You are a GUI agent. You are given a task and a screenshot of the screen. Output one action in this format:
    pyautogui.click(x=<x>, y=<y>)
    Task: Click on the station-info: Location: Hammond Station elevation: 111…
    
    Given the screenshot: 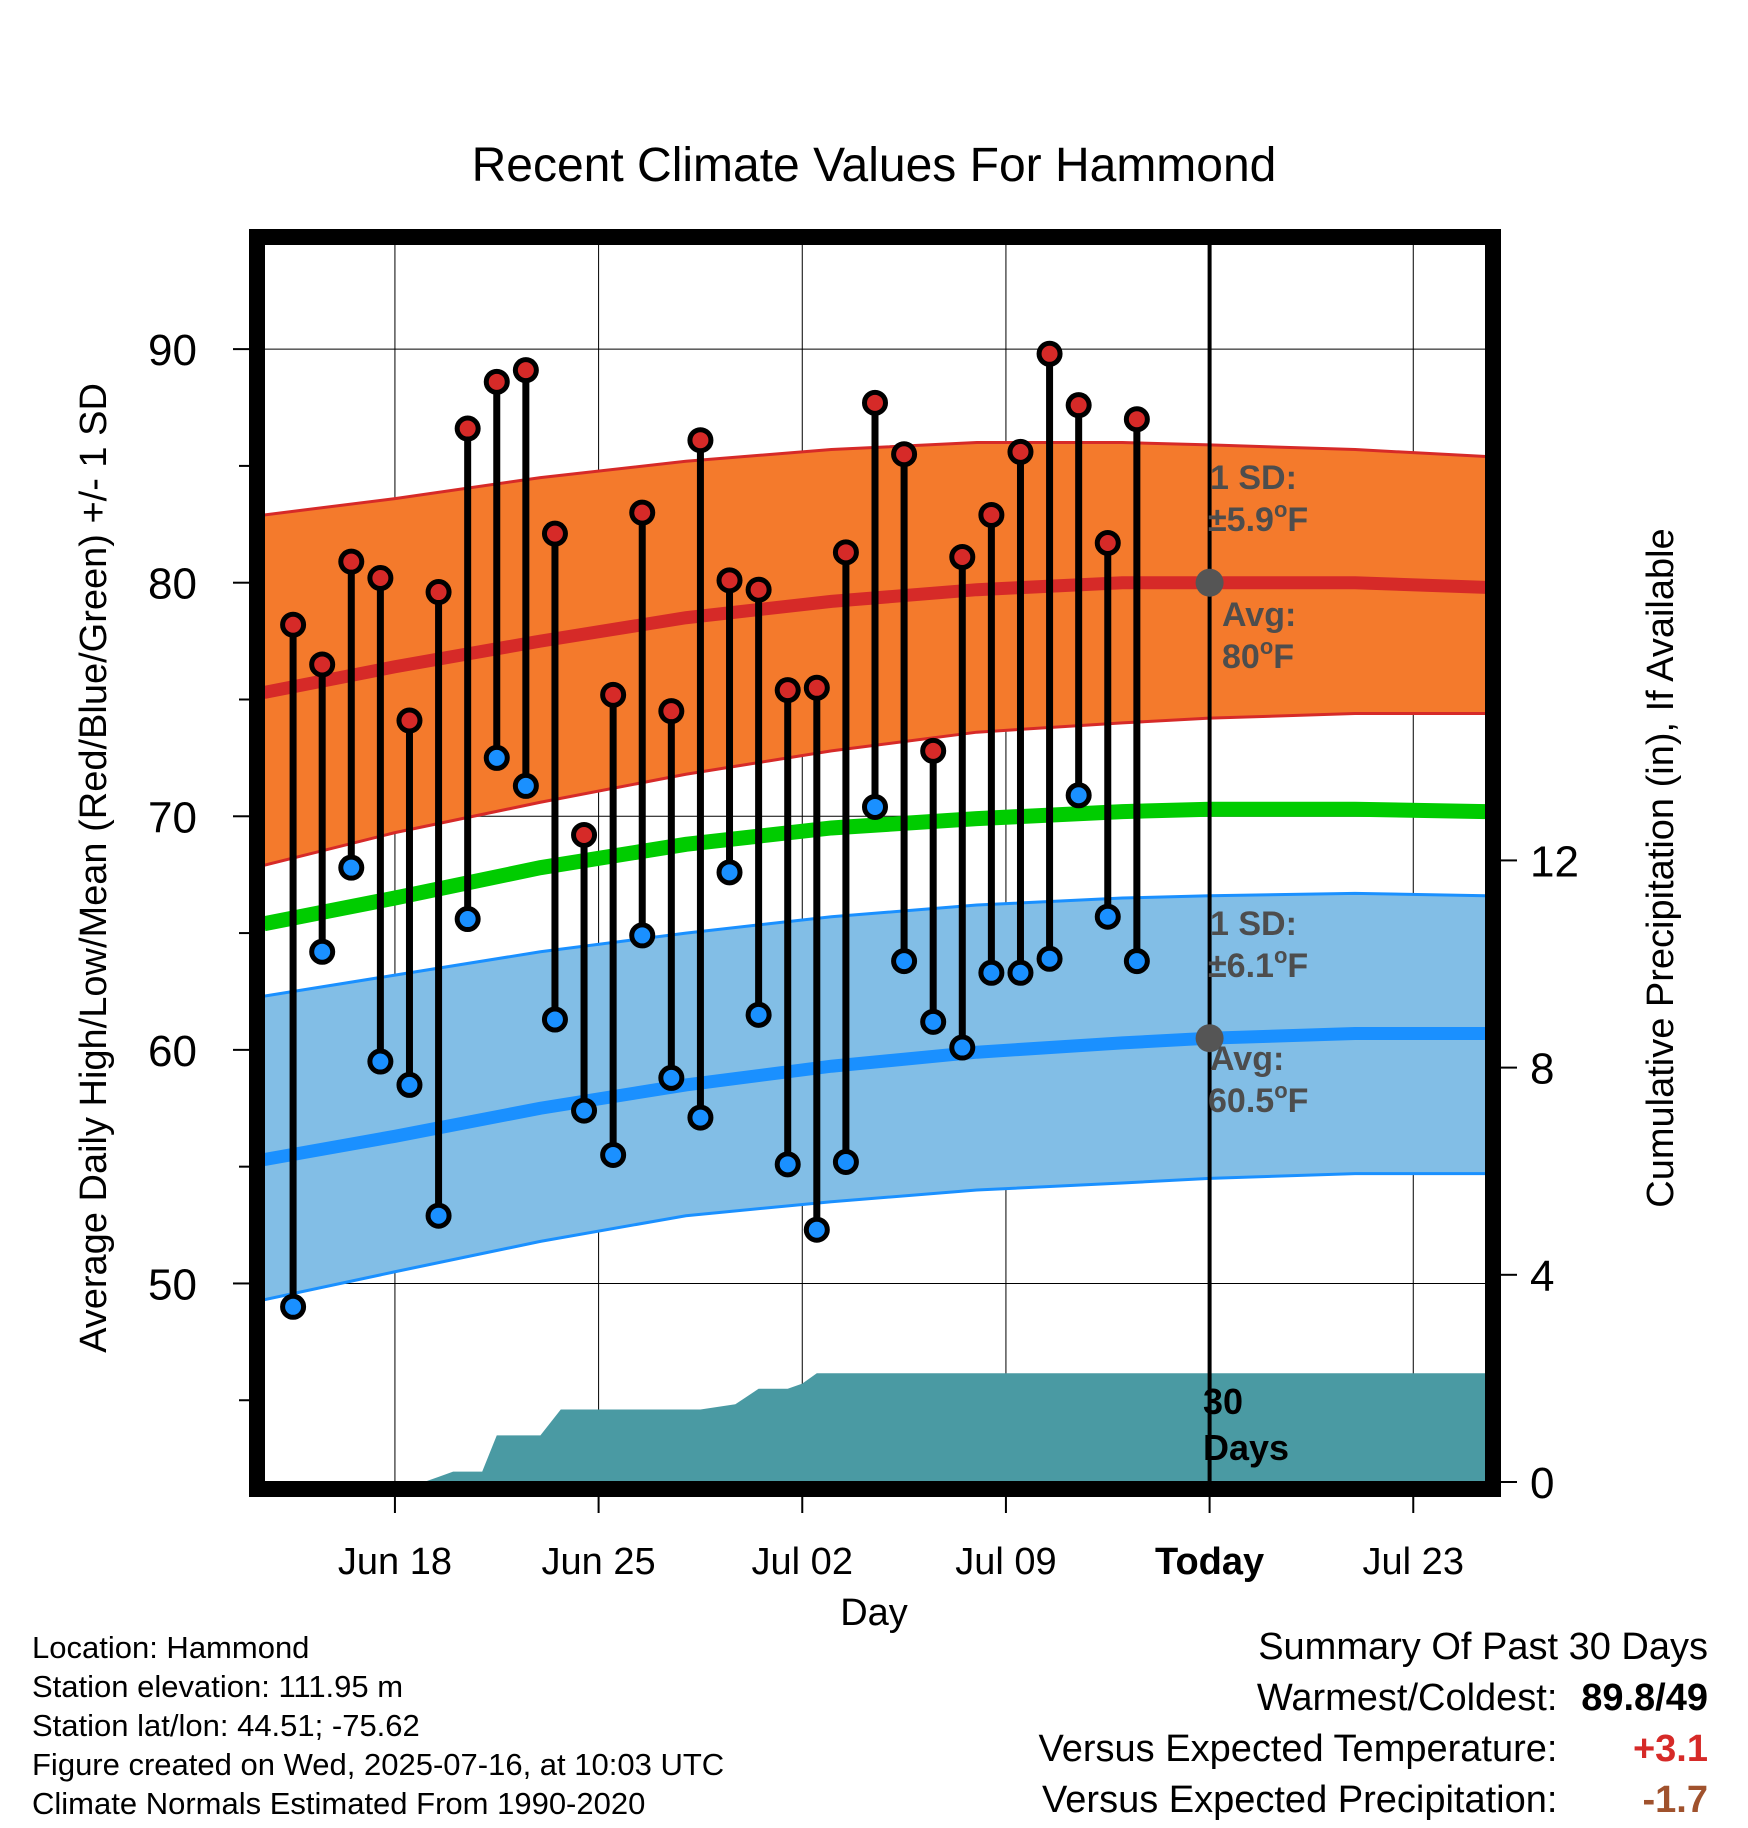 What is the action you would take?
    pyautogui.click(x=378, y=1725)
    